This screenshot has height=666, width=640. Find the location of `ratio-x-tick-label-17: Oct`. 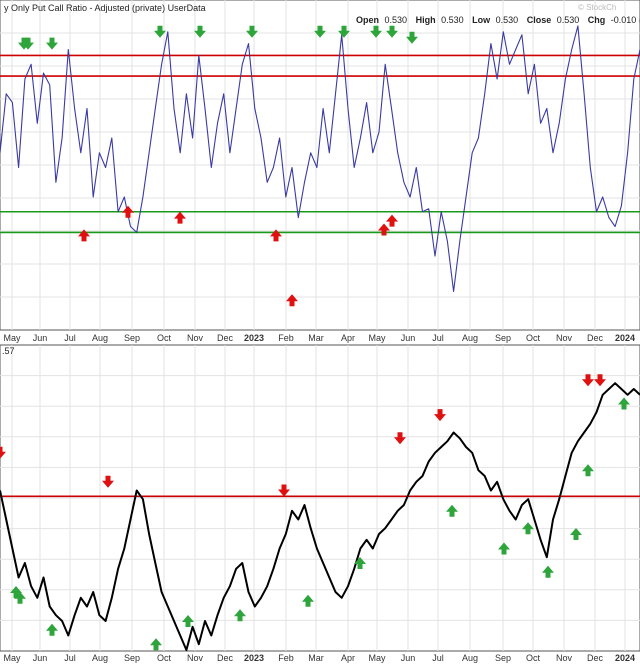

ratio-x-tick-label-17: Oct is located at coordinates (533, 338).